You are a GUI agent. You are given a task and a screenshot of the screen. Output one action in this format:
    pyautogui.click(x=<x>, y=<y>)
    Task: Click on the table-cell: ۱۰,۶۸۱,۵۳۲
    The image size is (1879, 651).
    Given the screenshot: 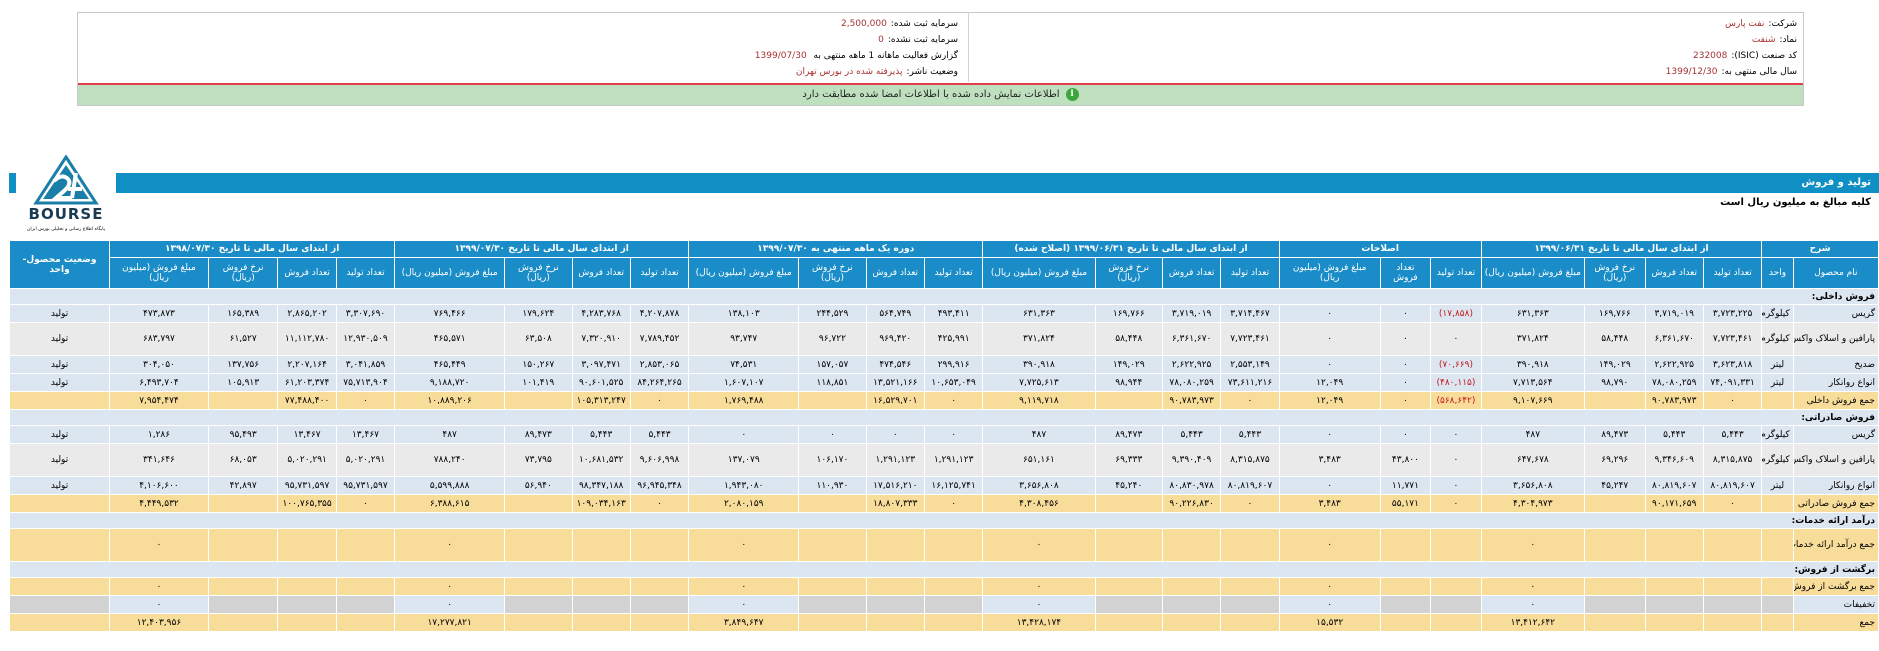 What is the action you would take?
    pyautogui.click(x=601, y=460)
    